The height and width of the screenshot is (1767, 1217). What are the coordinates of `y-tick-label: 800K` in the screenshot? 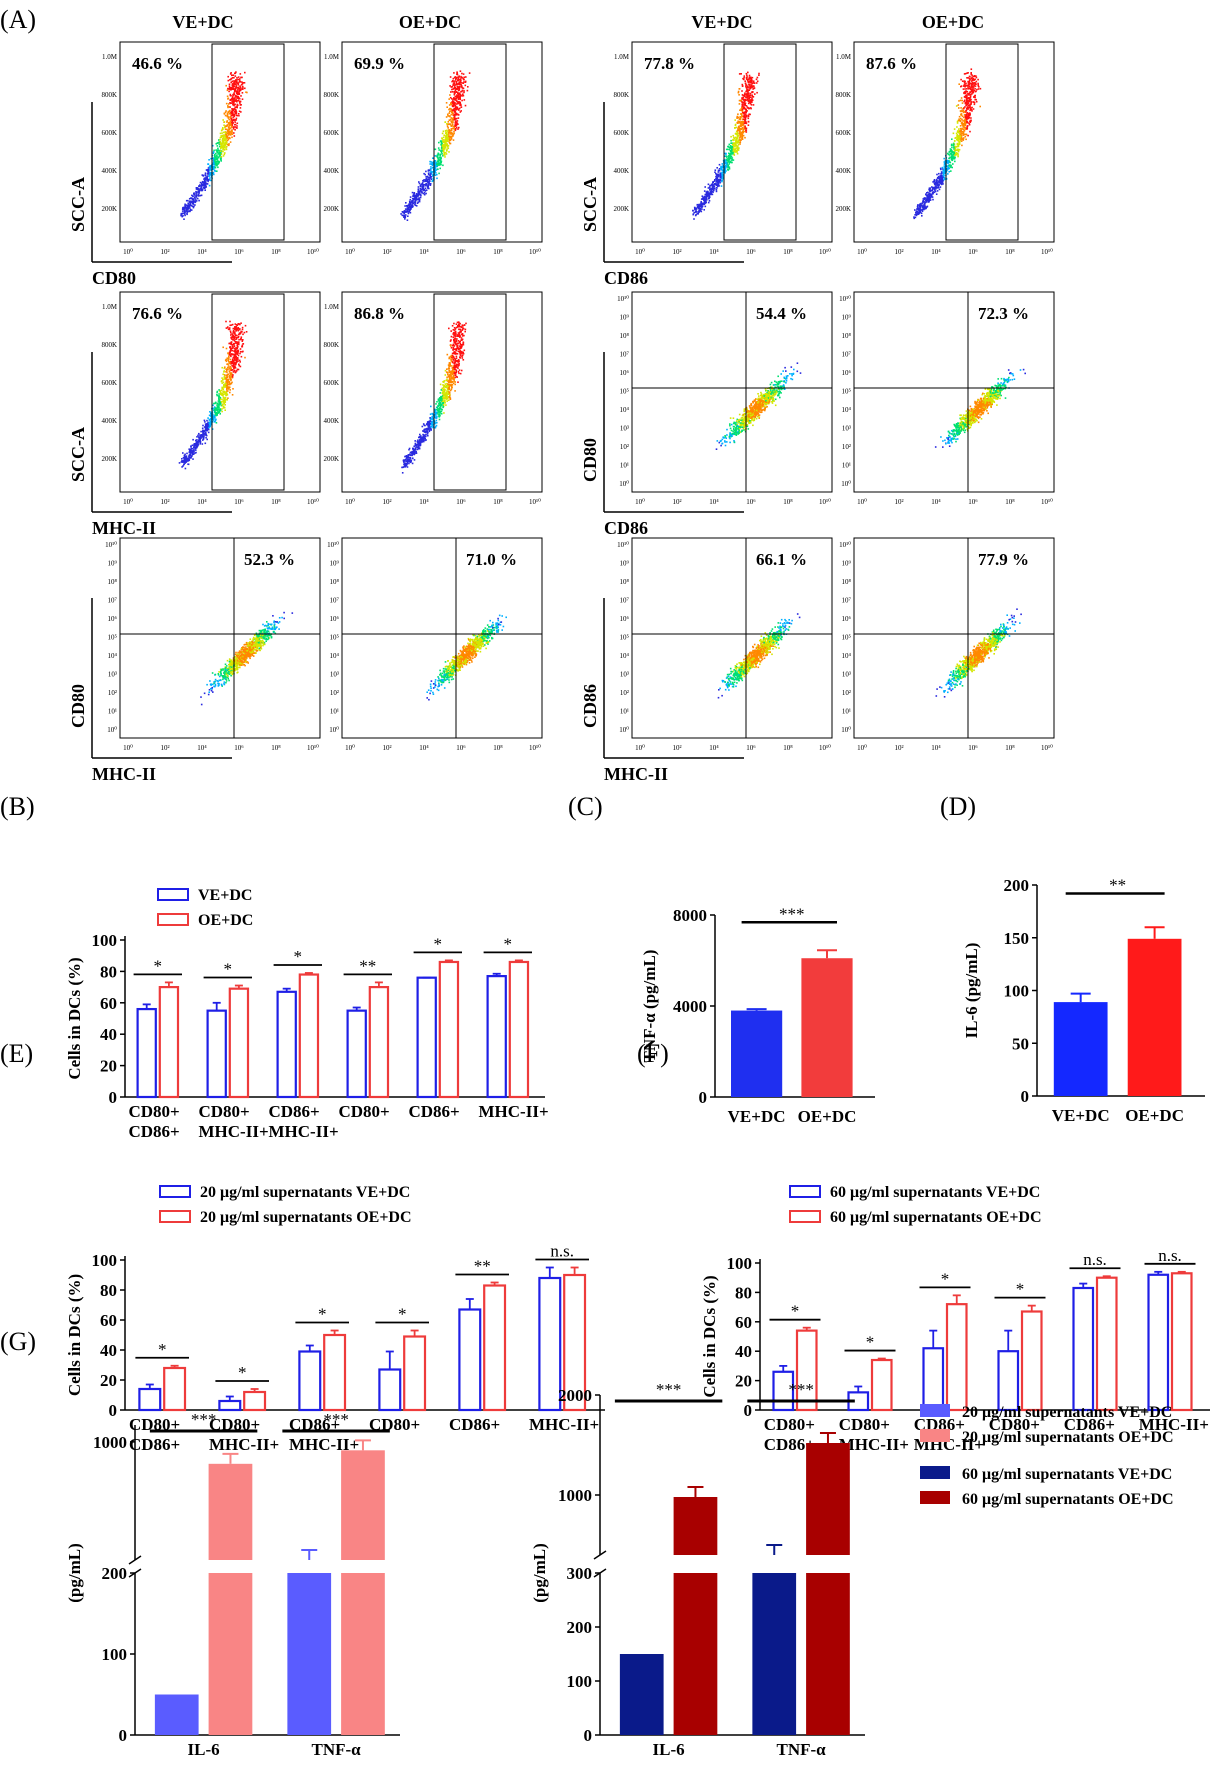 It's located at (331, 95).